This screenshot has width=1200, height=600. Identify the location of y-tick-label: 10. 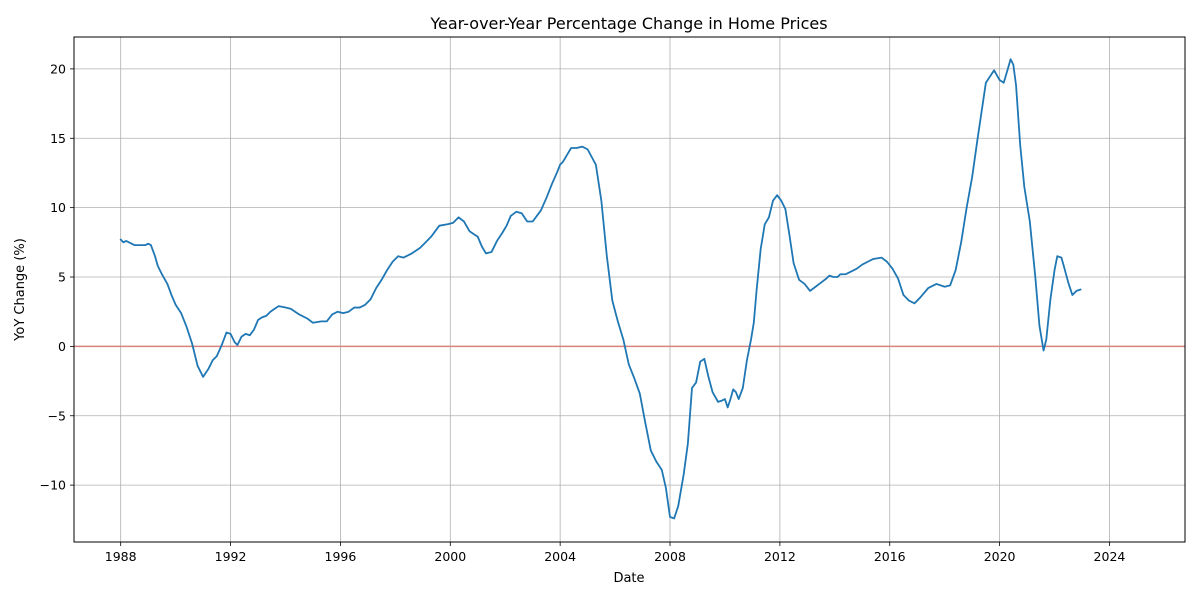
(58, 207).